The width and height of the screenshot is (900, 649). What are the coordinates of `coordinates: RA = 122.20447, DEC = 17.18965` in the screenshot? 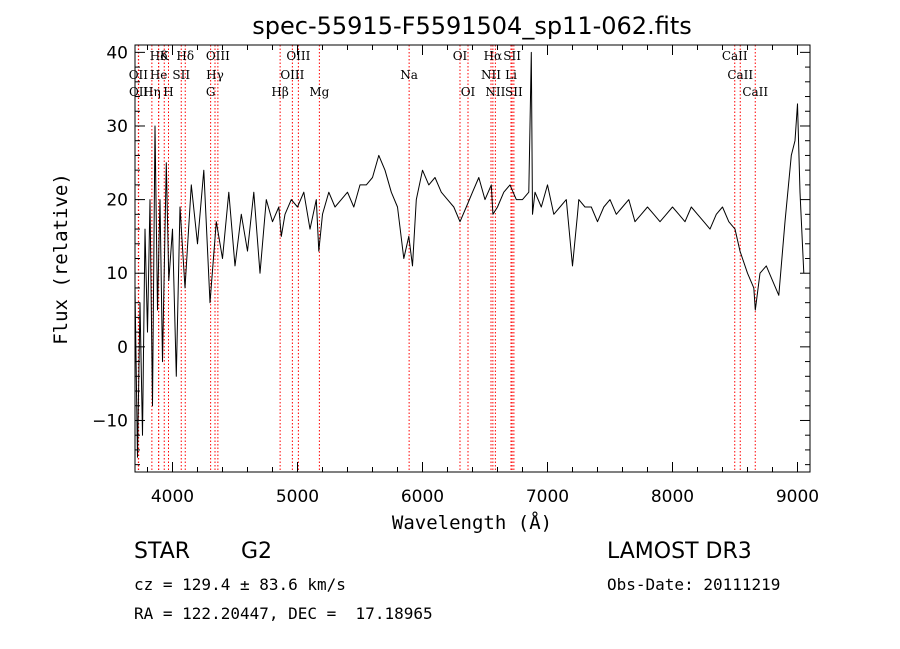 It's located at (283, 613).